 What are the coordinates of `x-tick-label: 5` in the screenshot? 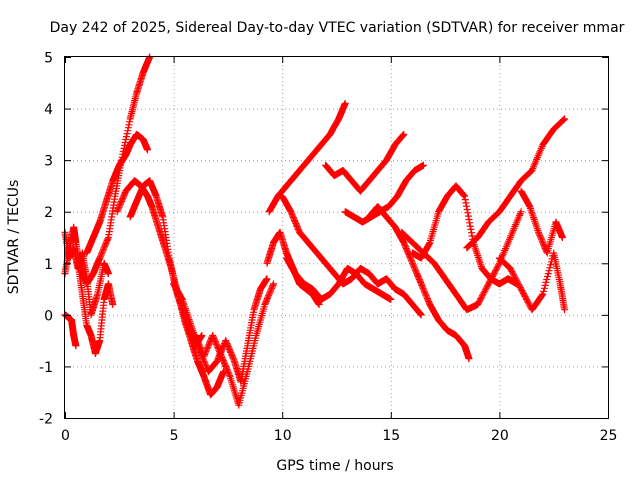 It's located at (174, 436).